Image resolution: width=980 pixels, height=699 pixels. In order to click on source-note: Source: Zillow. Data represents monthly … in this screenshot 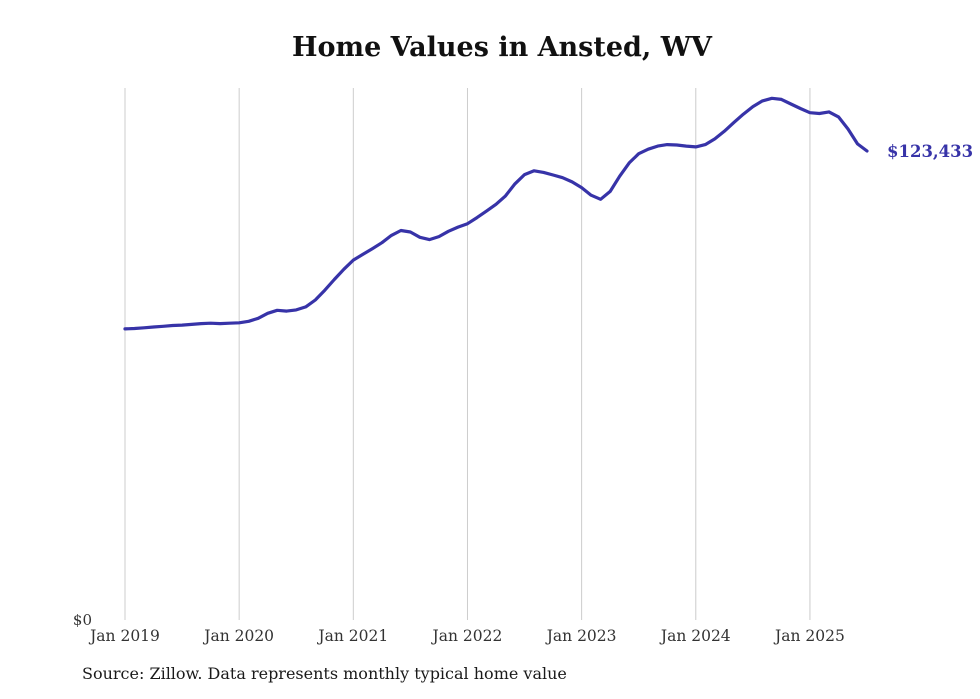, I will do `click(324, 673)`.